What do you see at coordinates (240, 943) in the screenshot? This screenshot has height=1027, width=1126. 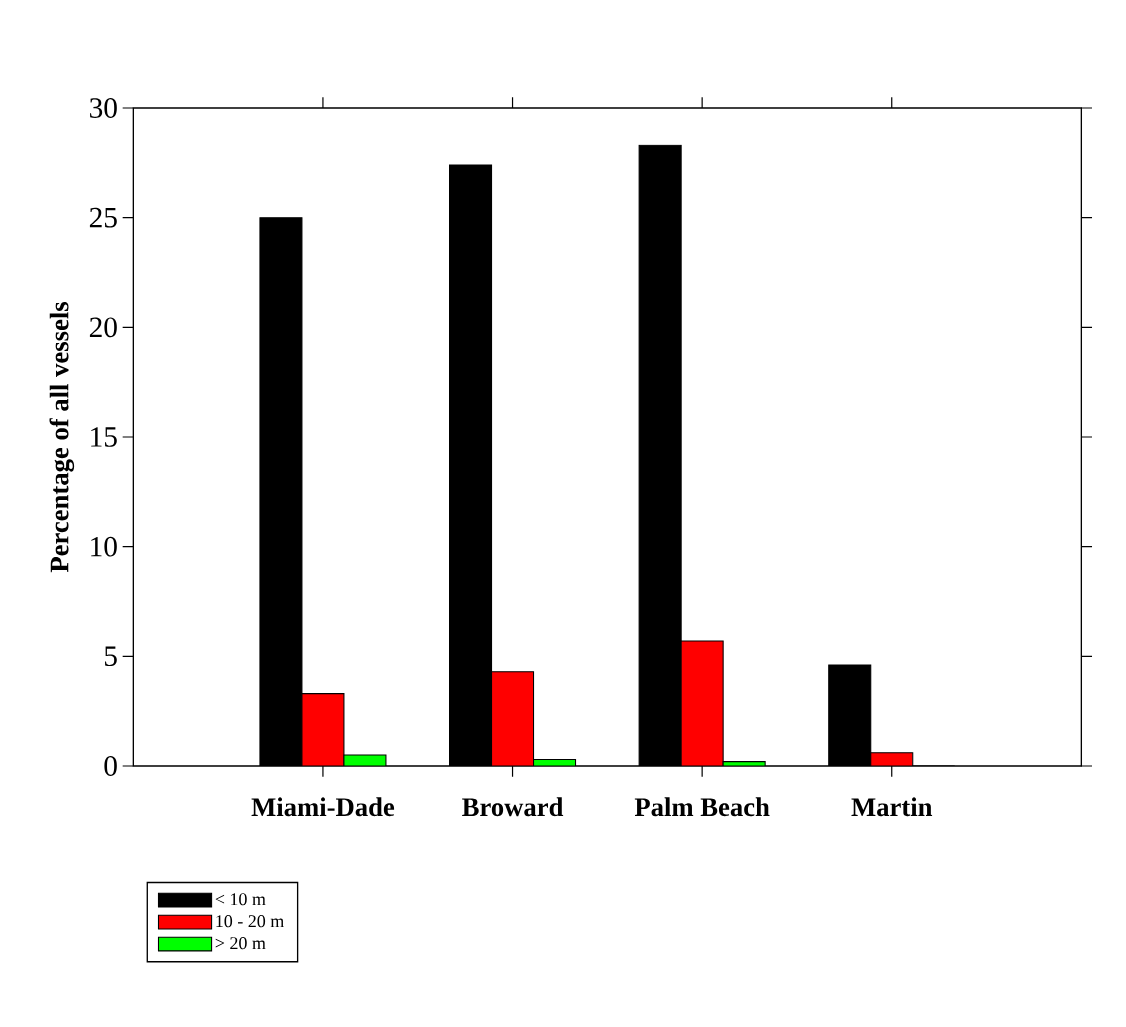 I see `legend-label: > 20 m` at bounding box center [240, 943].